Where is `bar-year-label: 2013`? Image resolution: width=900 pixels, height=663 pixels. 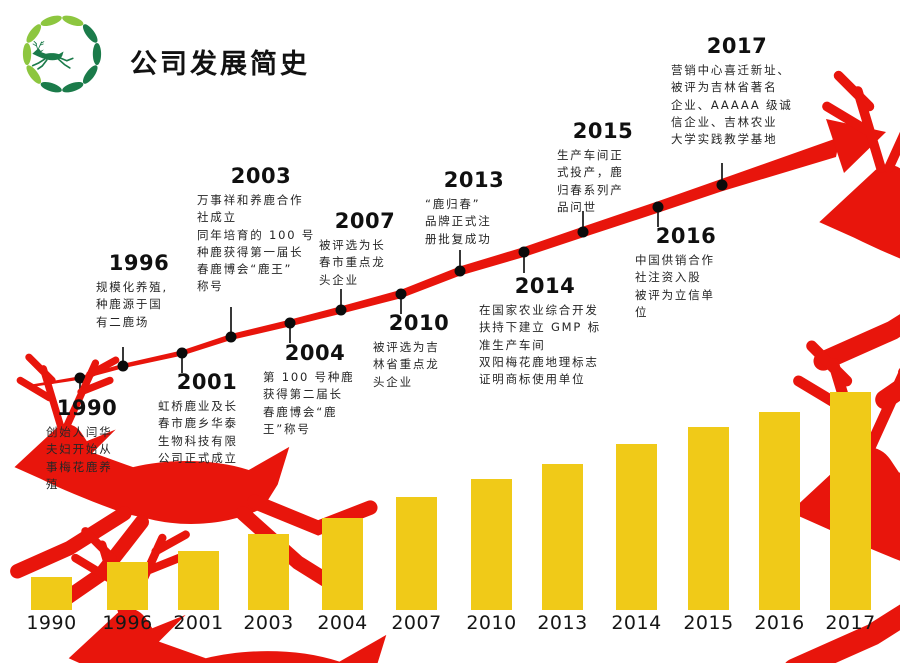
bar-year-label: 2013 is located at coordinates (562, 623).